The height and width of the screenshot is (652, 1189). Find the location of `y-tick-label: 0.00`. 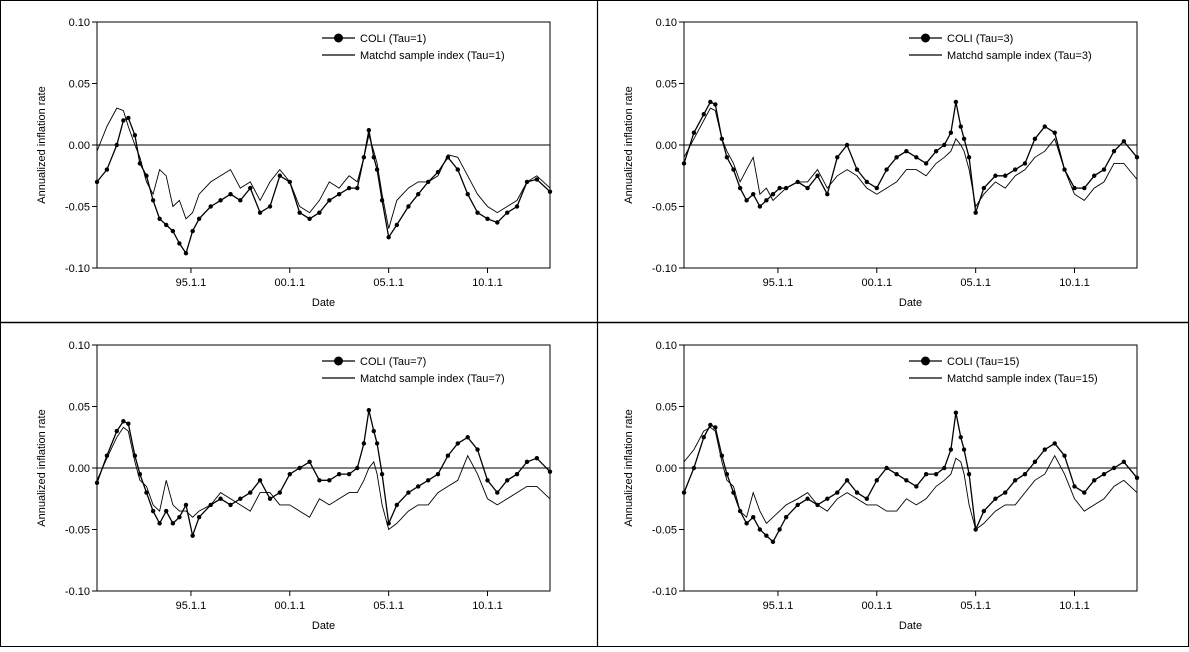

y-tick-label: 0.00 is located at coordinates (79, 469).